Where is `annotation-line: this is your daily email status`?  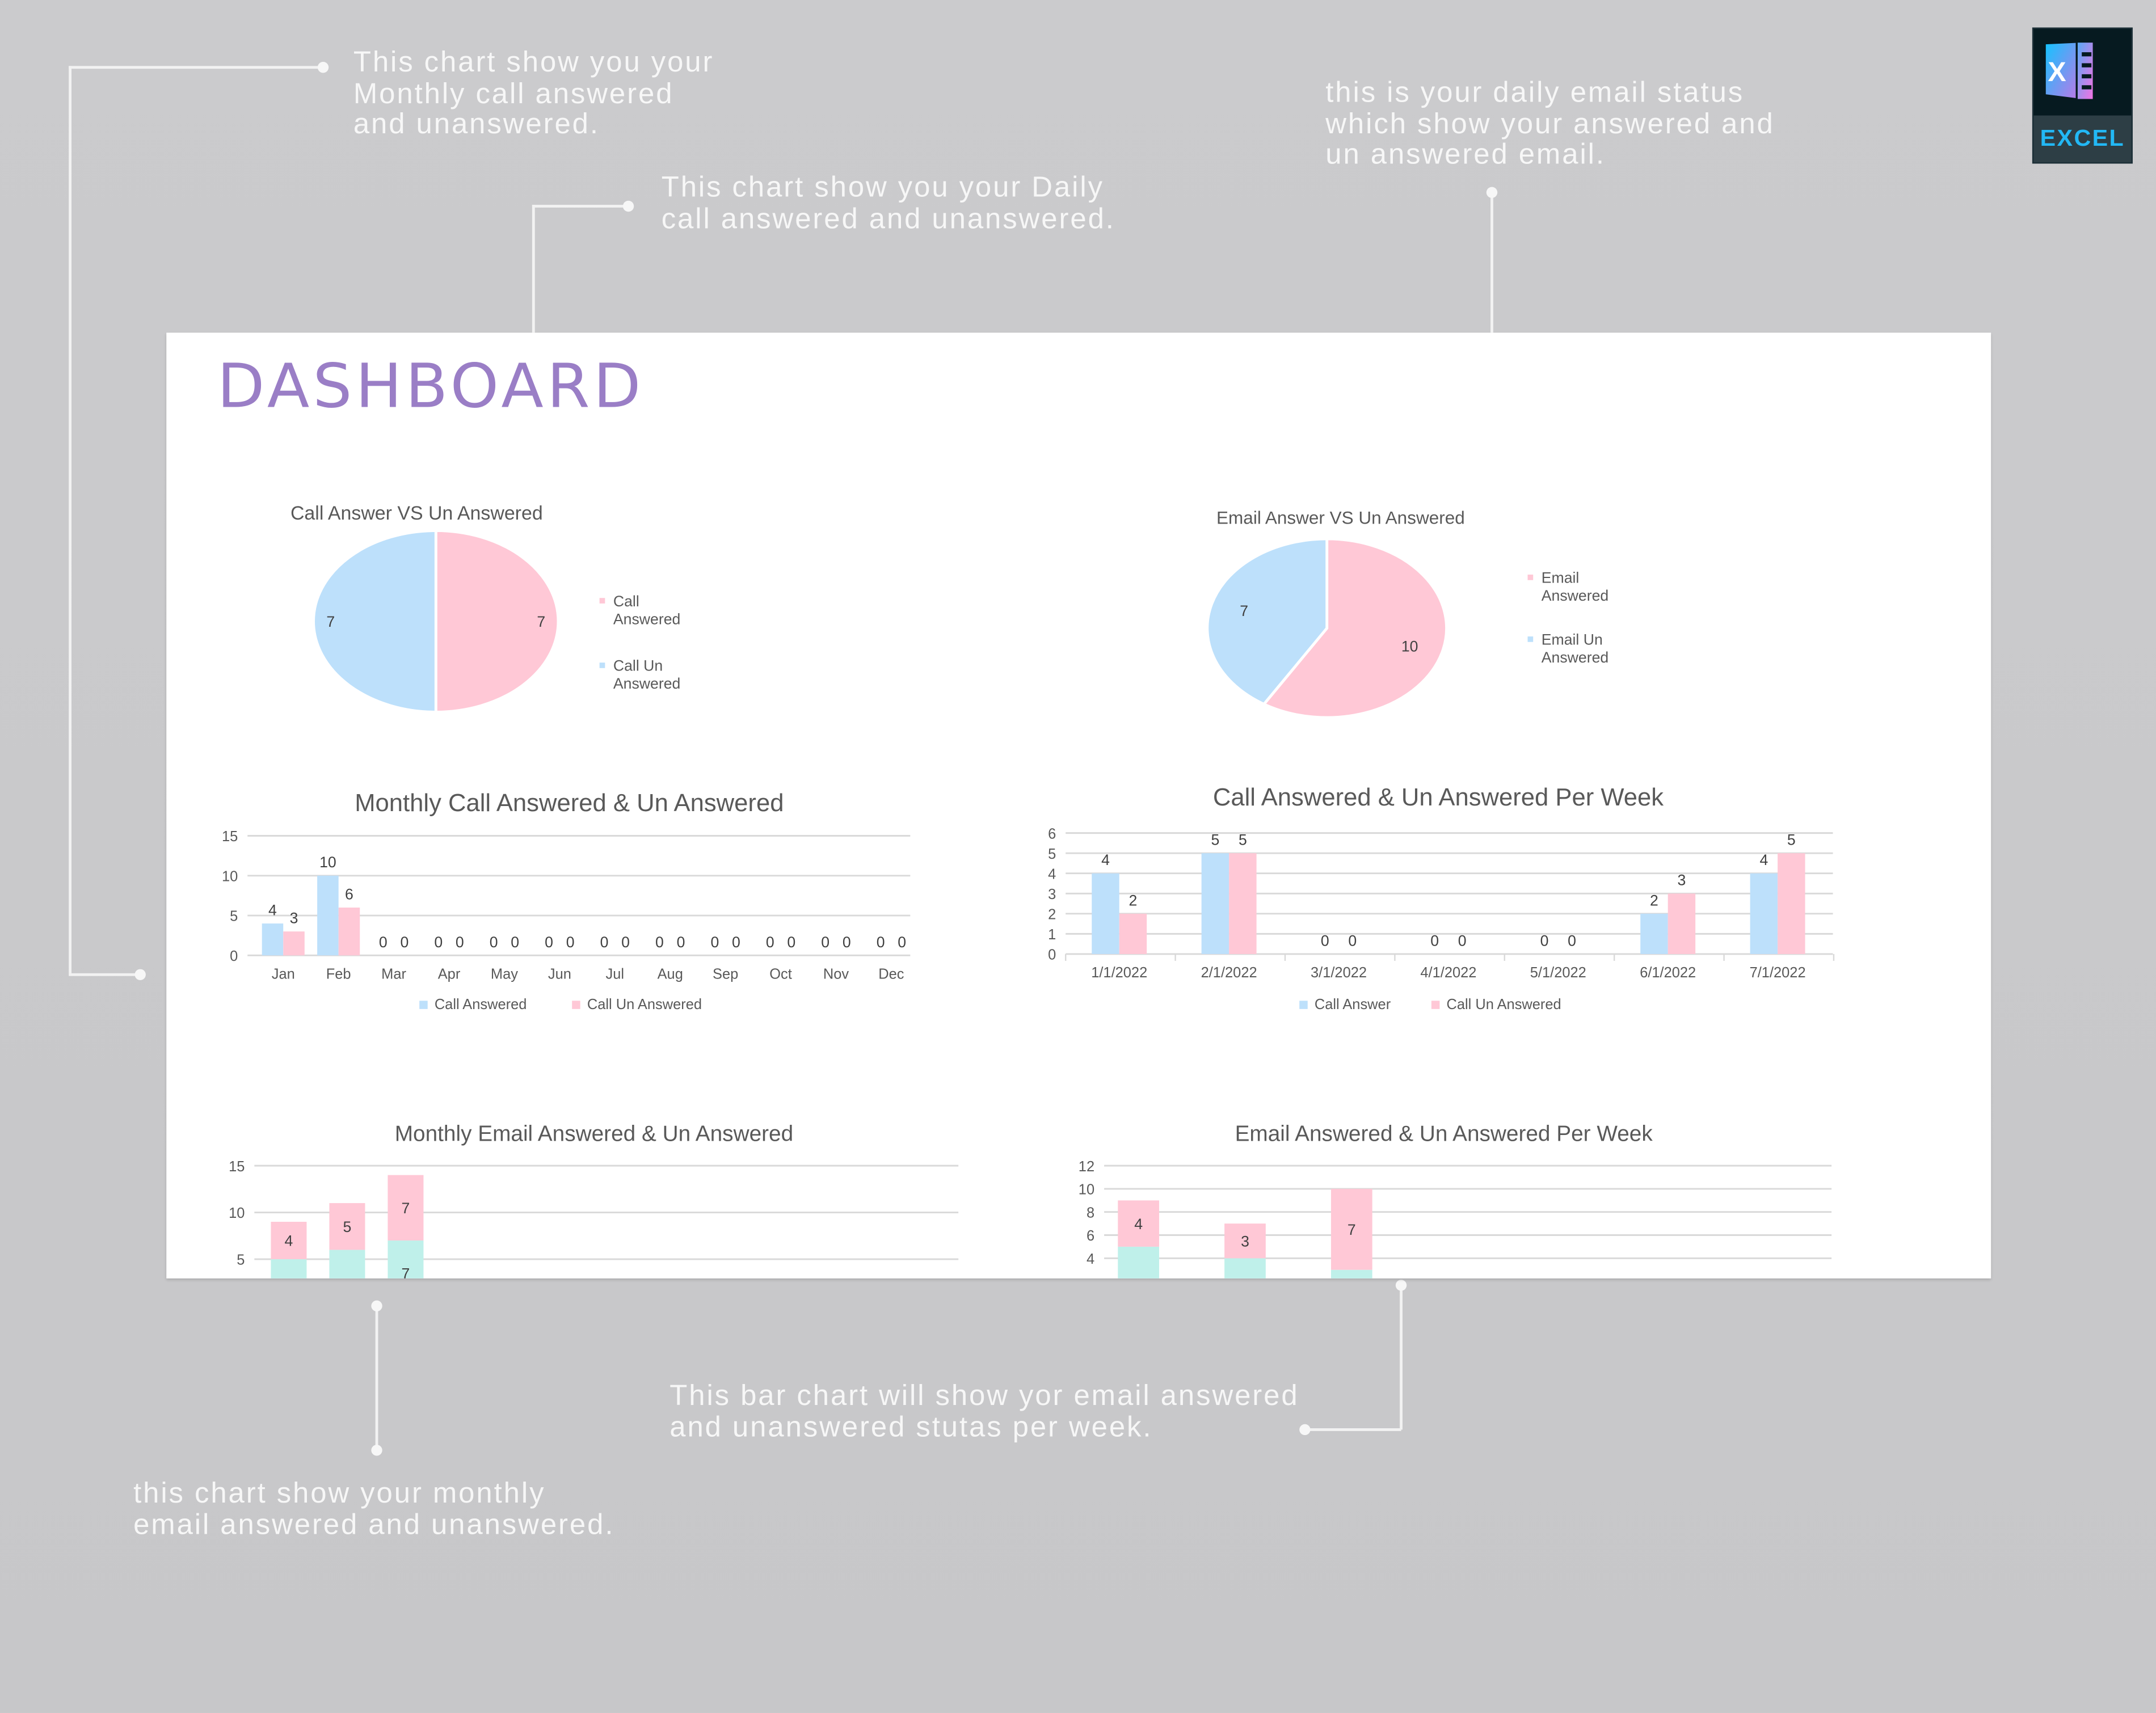 annotation-line: this is your daily email status is located at coordinates (1535, 93).